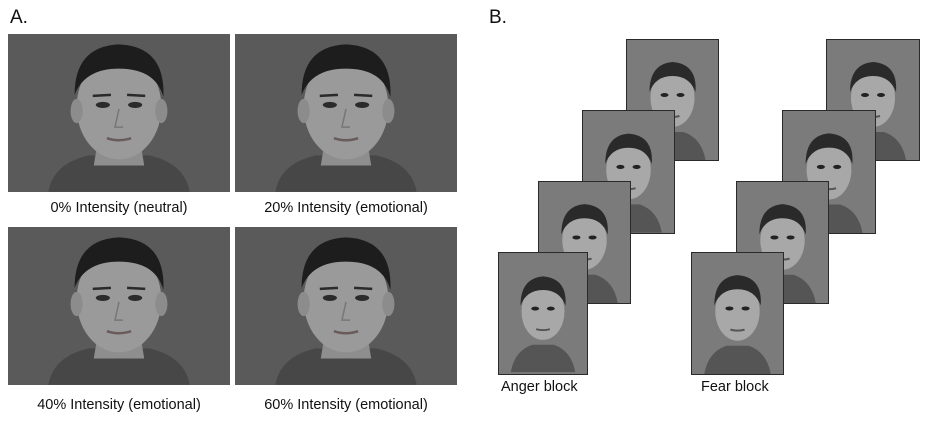  Describe the element at coordinates (539, 387) in the screenshot. I see `anger-block-label: Anger block` at that location.